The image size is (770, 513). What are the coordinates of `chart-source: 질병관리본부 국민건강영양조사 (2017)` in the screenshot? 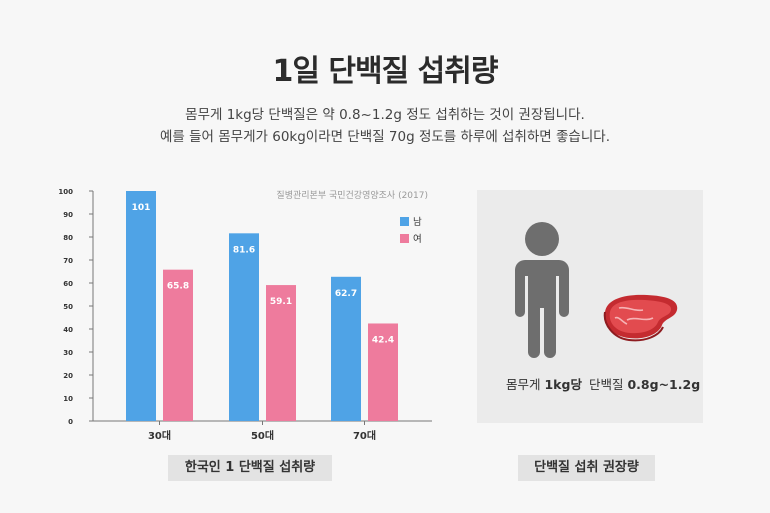 It's located at (352, 195).